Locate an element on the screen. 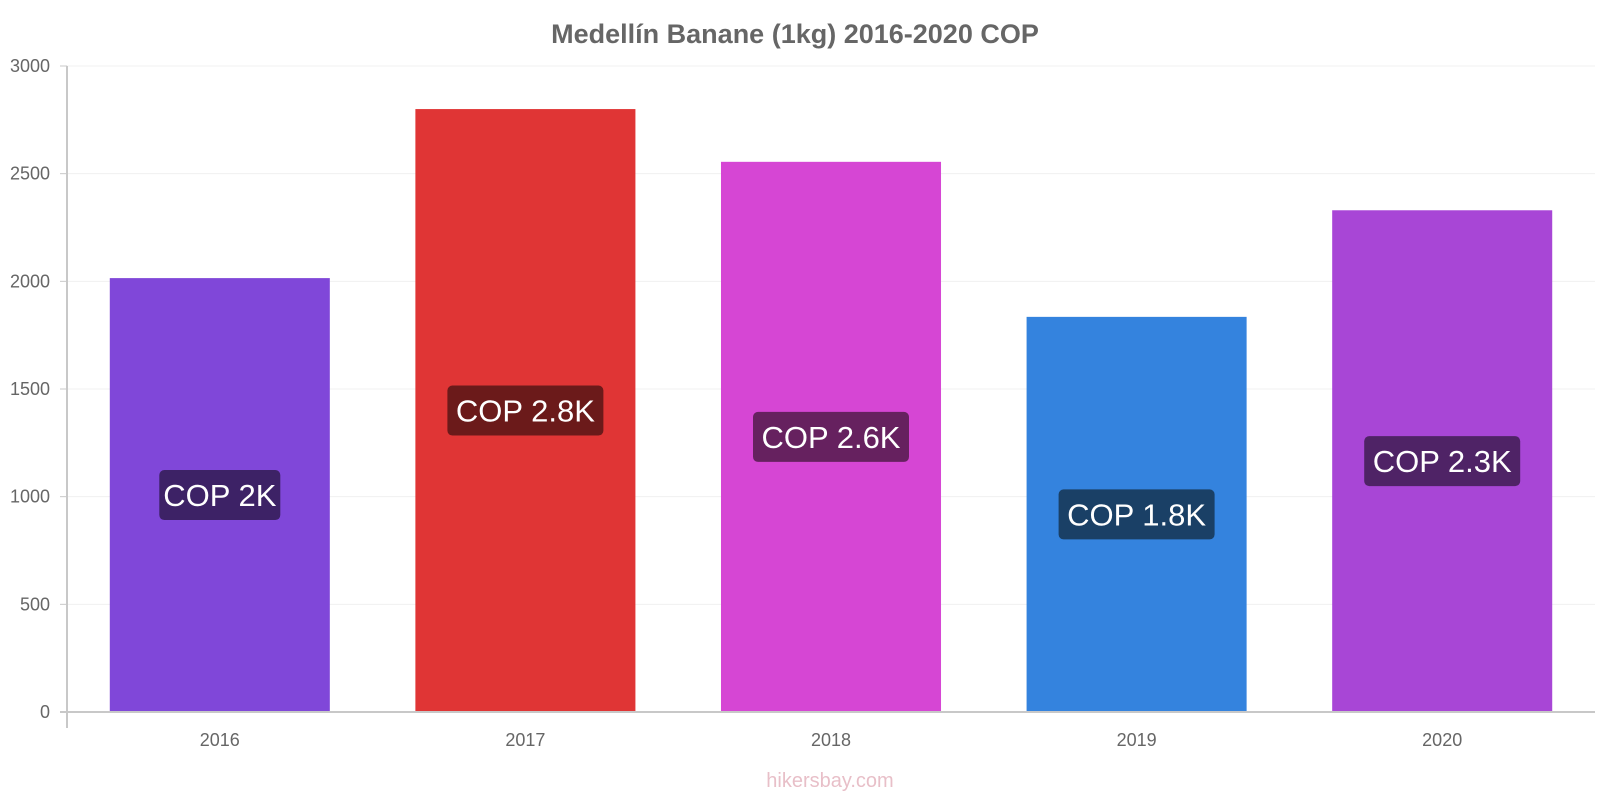 The height and width of the screenshot is (800, 1600). x-tick-label: 2019 is located at coordinates (1137, 740).